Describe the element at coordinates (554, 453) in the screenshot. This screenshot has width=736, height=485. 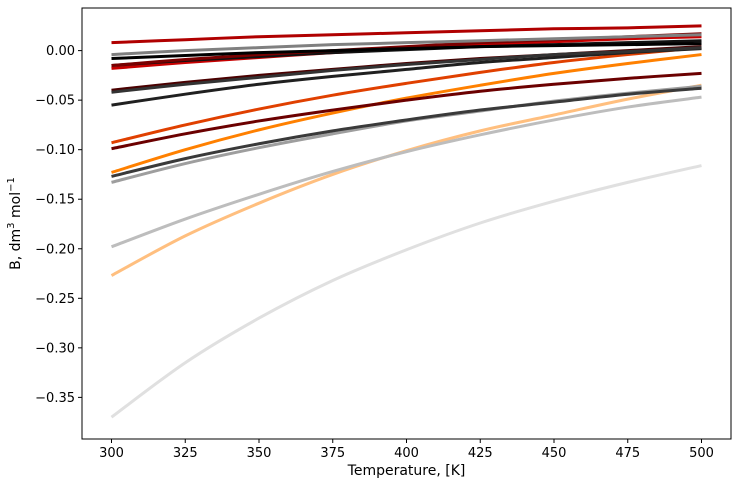
I see `x-tick-label: 450` at that location.